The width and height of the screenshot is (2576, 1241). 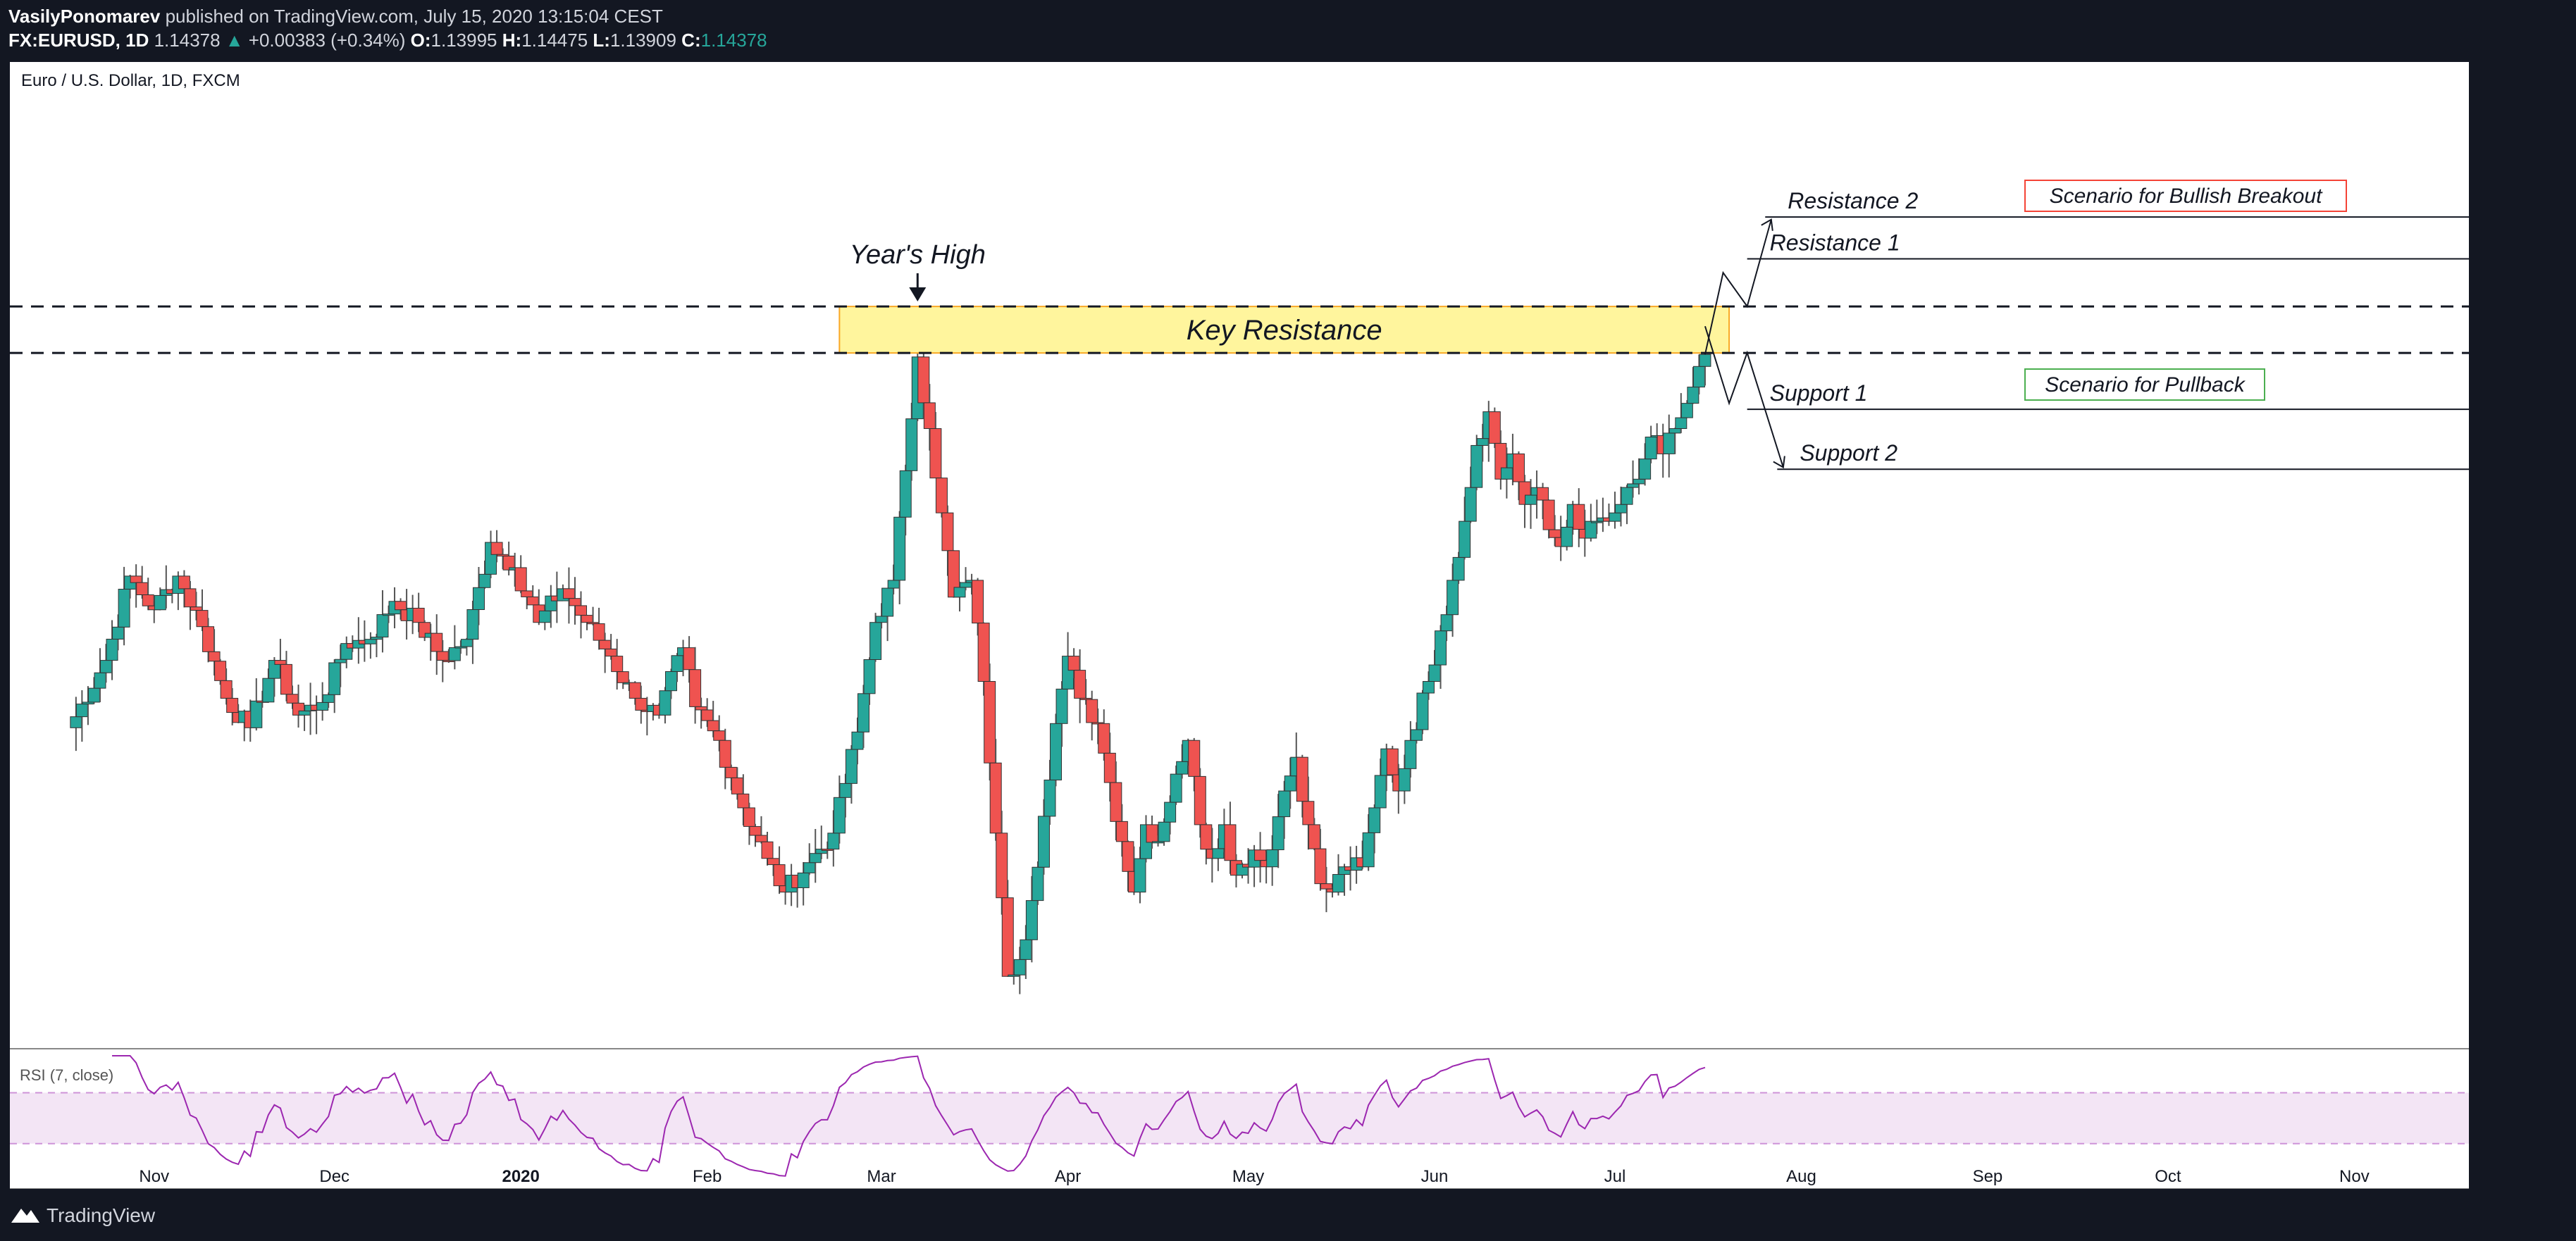 What do you see at coordinates (25, 1215) in the screenshot?
I see `tradingview-logo-icon` at bounding box center [25, 1215].